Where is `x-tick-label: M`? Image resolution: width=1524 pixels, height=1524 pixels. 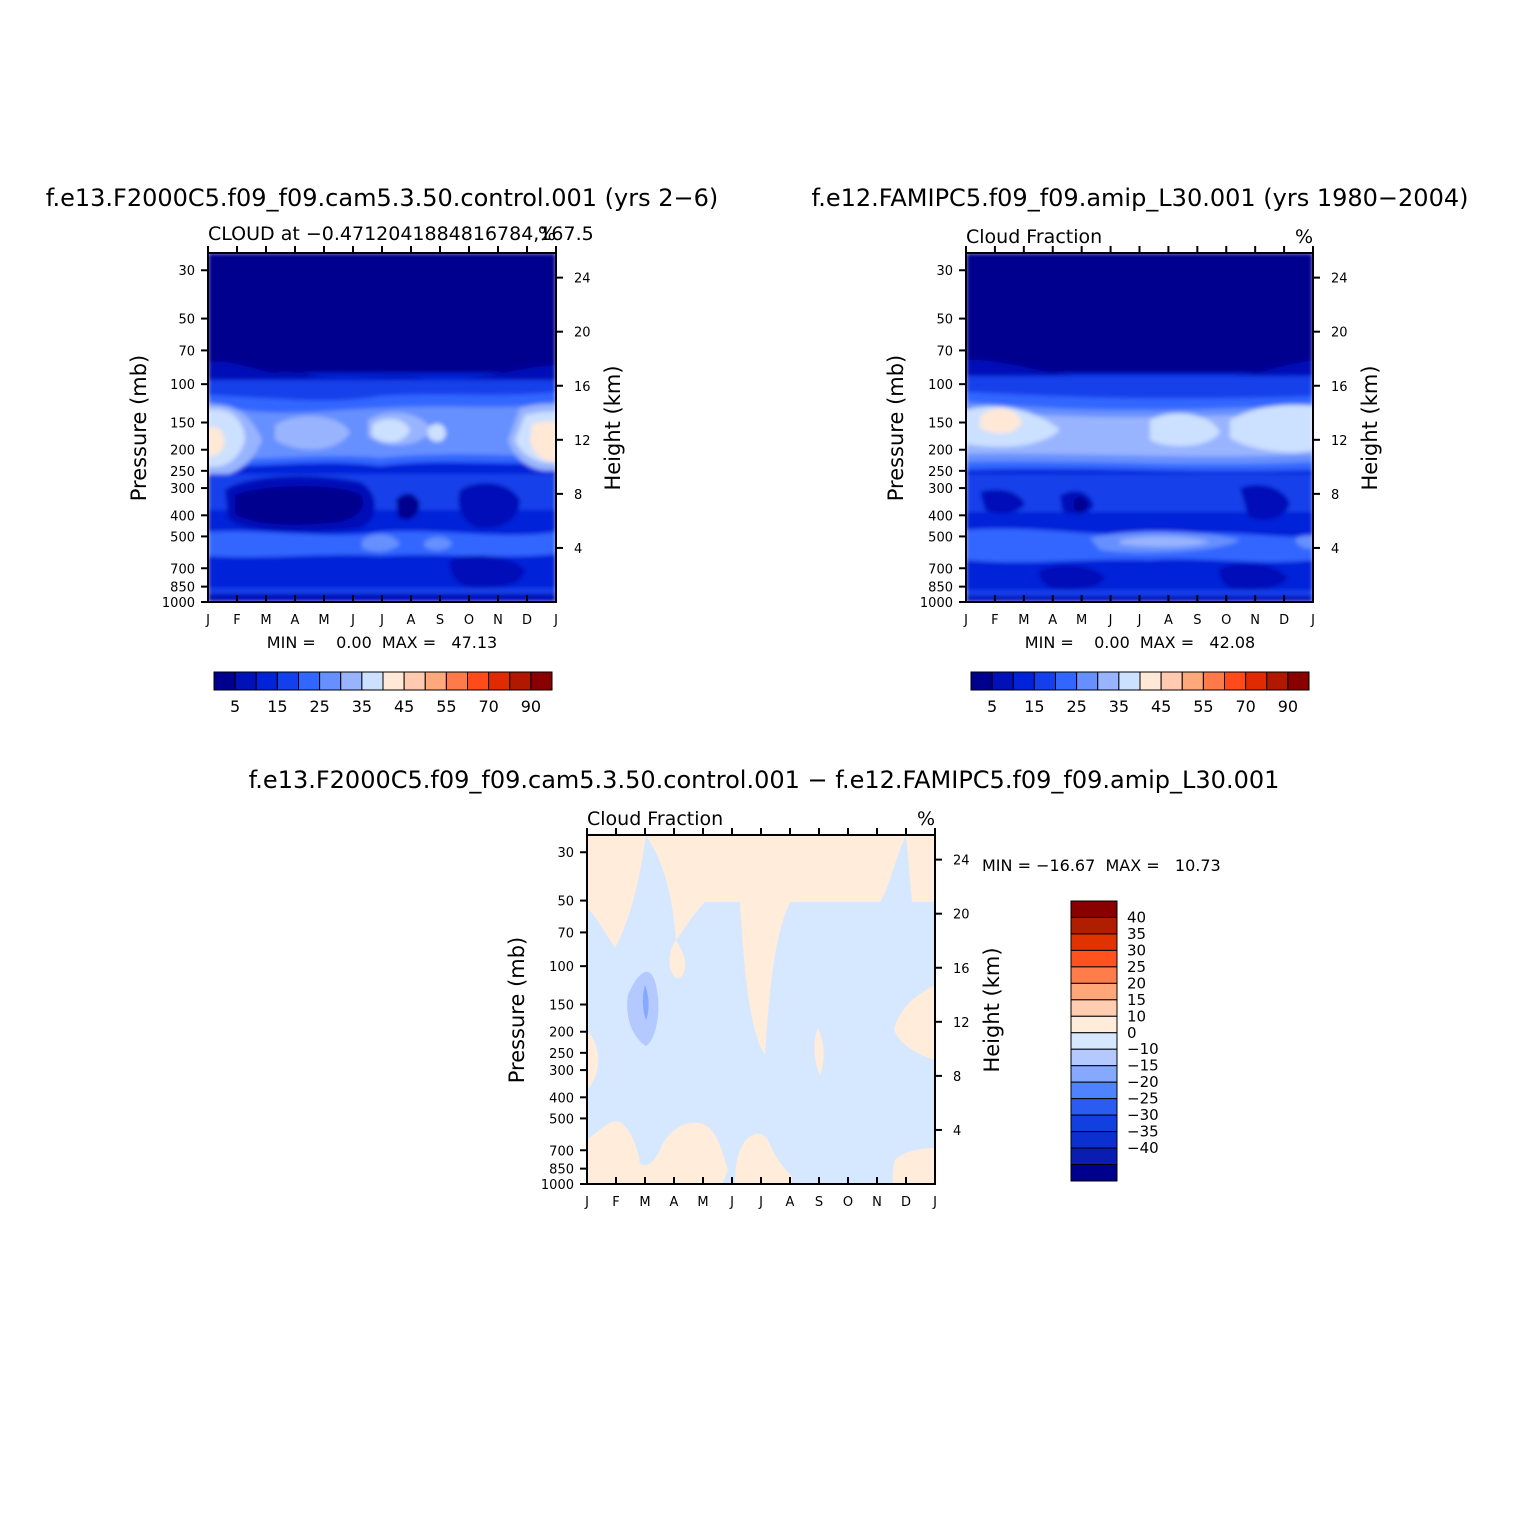 x-tick-label: M is located at coordinates (323, 620).